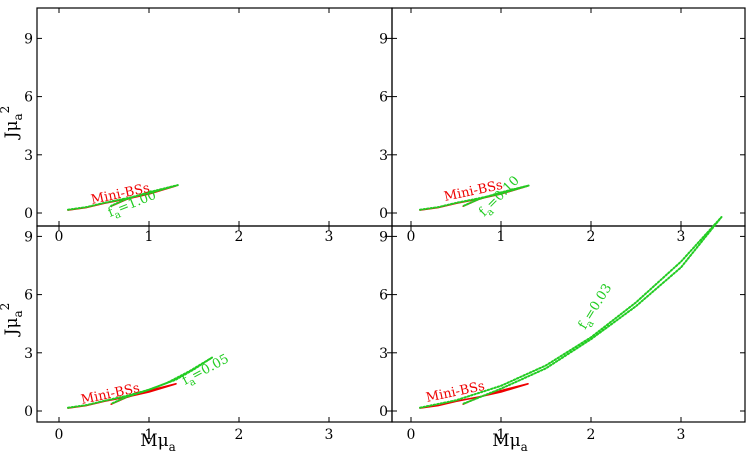 The height and width of the screenshot is (467, 748). What do you see at coordinates (210, 368) in the screenshot?
I see `annotation-fa-value: =0.05` at bounding box center [210, 368].